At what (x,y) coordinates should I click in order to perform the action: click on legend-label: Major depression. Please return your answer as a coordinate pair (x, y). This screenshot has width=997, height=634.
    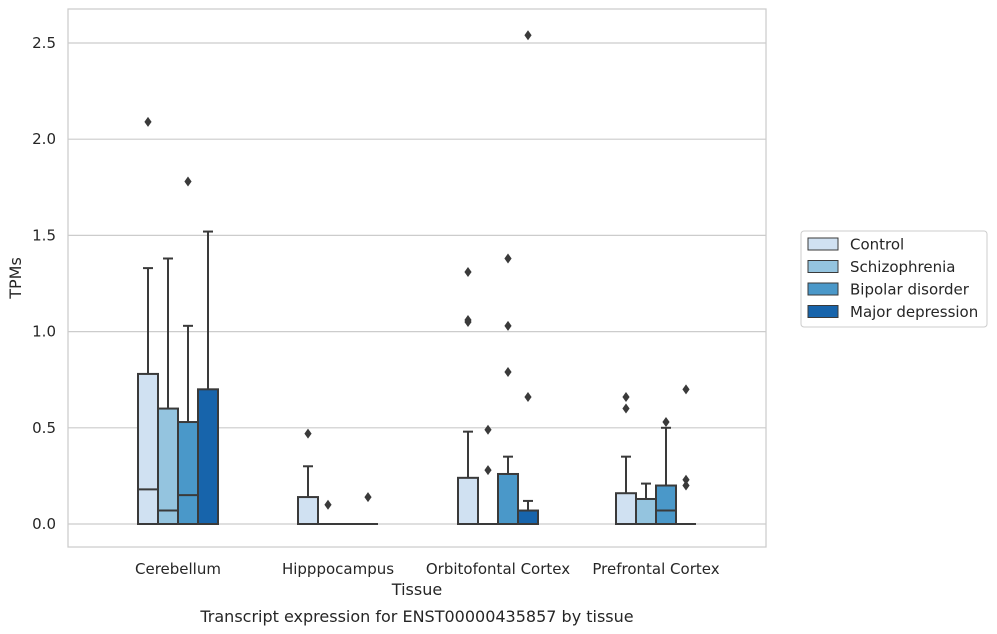
    Looking at the image, I should click on (914, 312).